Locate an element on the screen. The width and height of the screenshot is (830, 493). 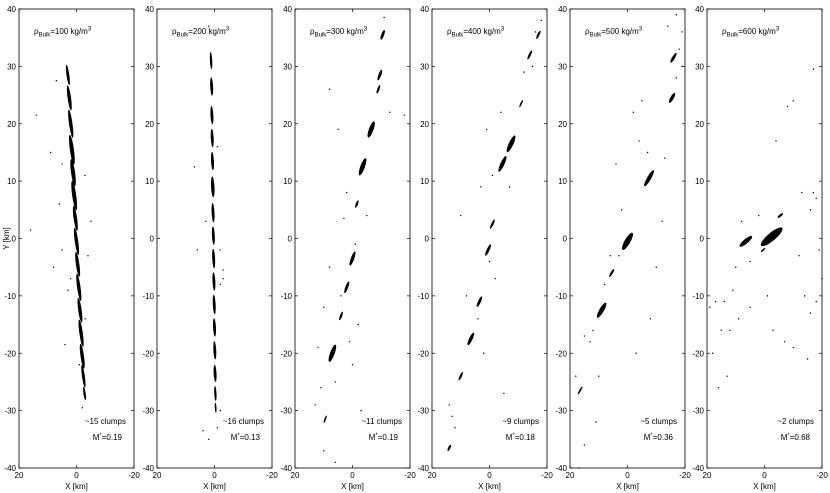
clump-count-annotation: ~5 clumps is located at coordinates (658, 421).